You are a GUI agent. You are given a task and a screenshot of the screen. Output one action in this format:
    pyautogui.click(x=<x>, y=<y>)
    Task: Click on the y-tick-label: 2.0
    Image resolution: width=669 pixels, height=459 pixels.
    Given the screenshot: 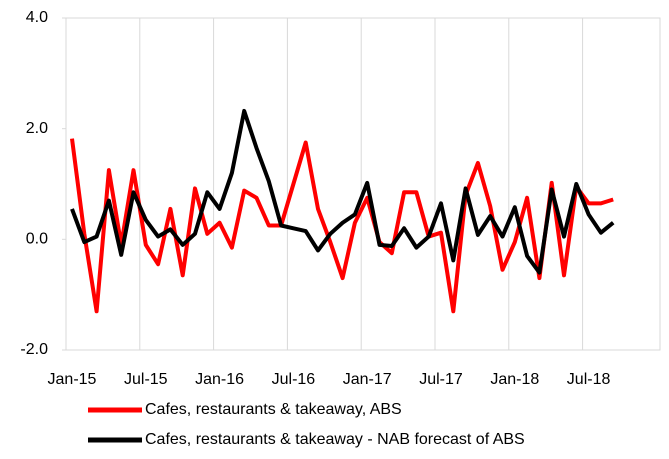 What is the action you would take?
    pyautogui.click(x=37, y=128)
    